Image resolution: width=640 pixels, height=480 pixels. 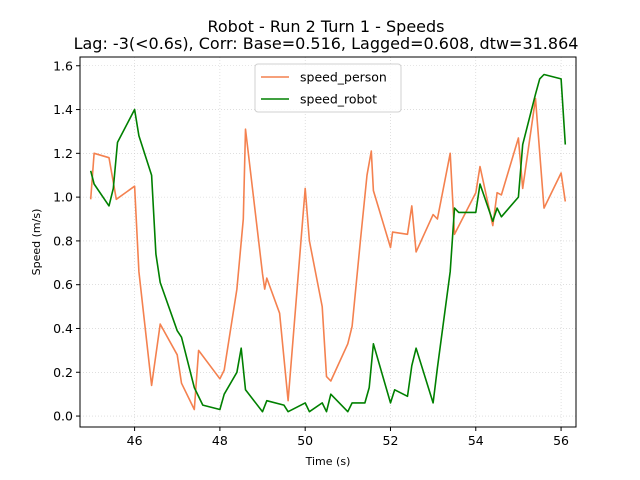 What do you see at coordinates (305, 440) in the screenshot?
I see `x-tick-label: 50` at bounding box center [305, 440].